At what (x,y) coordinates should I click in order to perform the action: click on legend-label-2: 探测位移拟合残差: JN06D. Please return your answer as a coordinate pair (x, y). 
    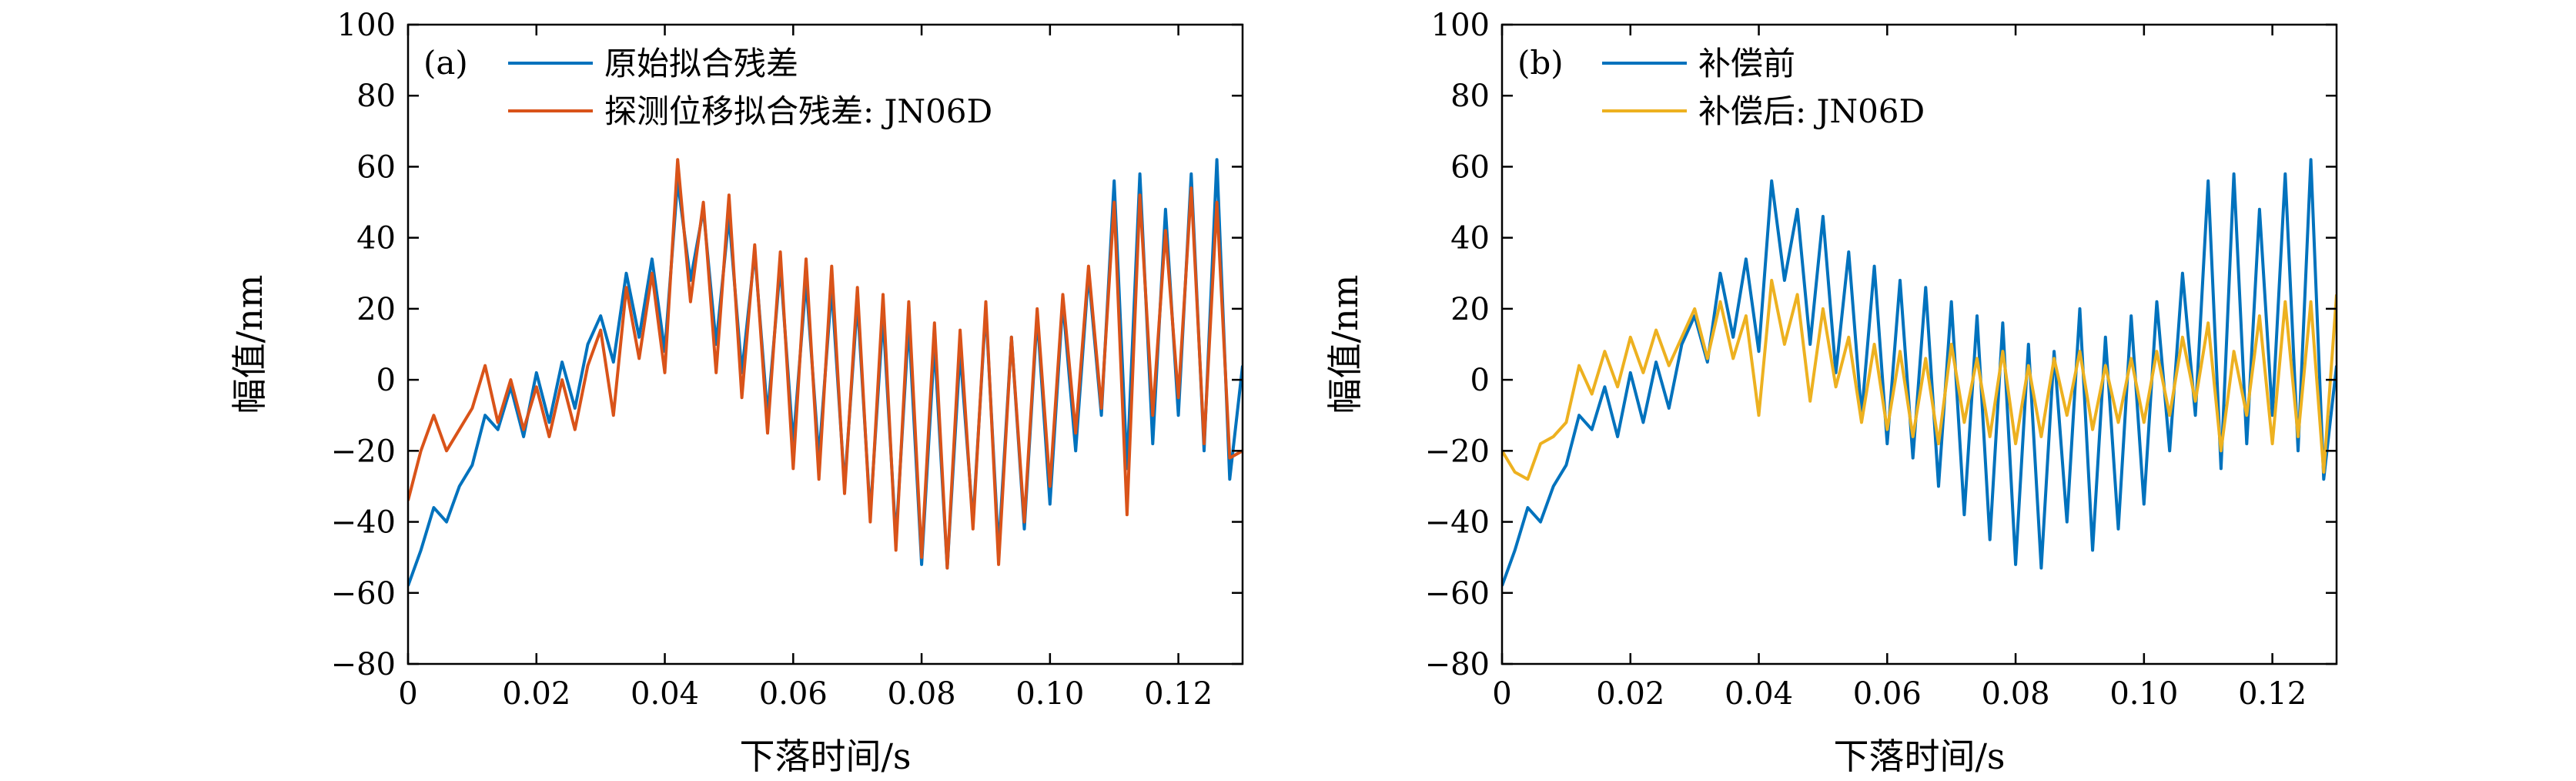
    Looking at the image, I should click on (798, 111).